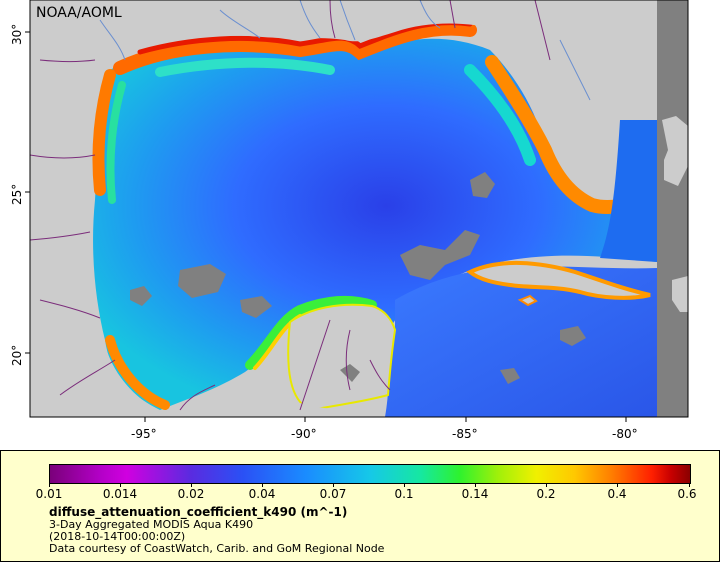  I want to click on rivers, so click(345, 50).